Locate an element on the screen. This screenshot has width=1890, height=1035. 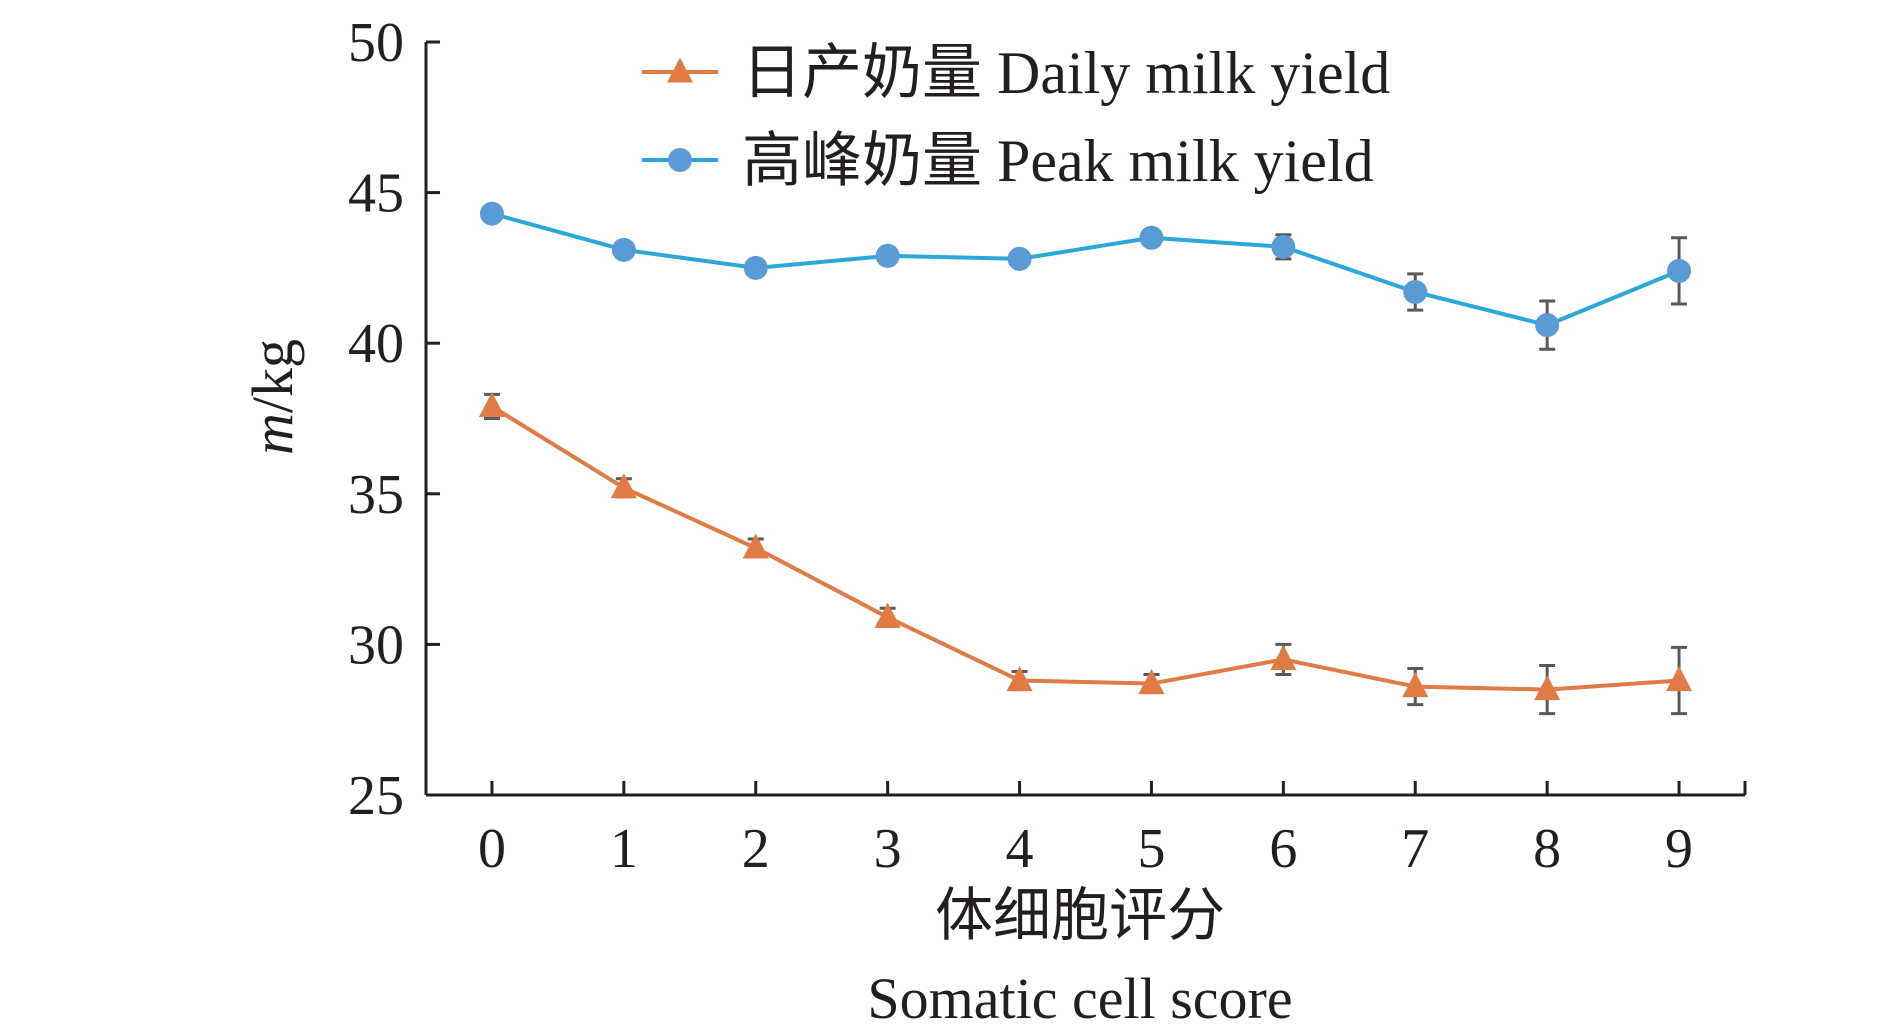
x-tick-label: 3 is located at coordinates (888, 849).